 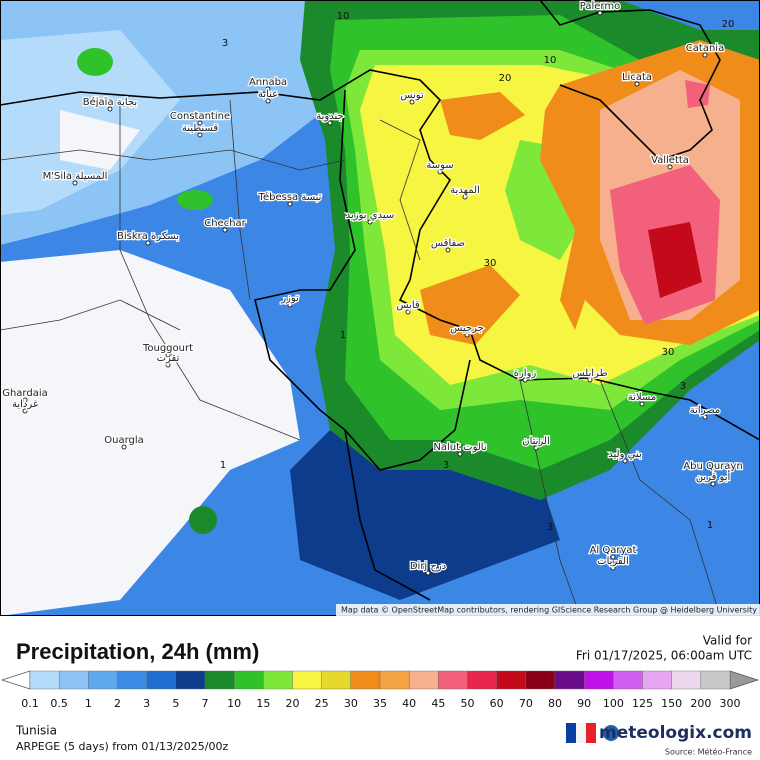 I want to click on city-label: سوسة, so click(x=439, y=165).